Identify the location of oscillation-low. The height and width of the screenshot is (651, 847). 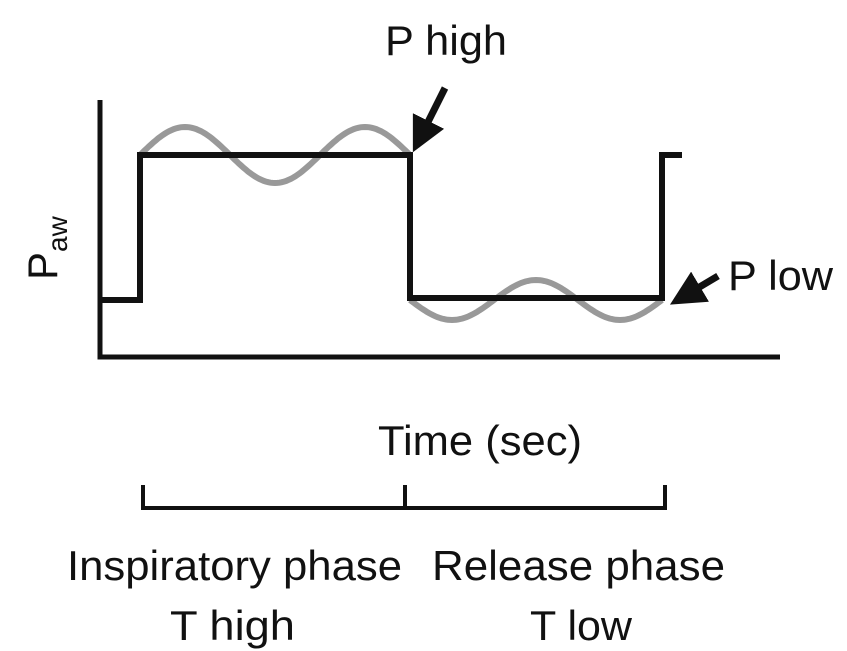
(536, 300).